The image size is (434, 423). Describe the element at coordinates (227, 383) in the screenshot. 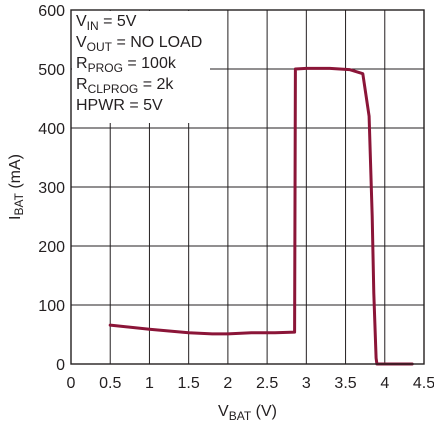

I see `x-tick-label: 2` at that location.